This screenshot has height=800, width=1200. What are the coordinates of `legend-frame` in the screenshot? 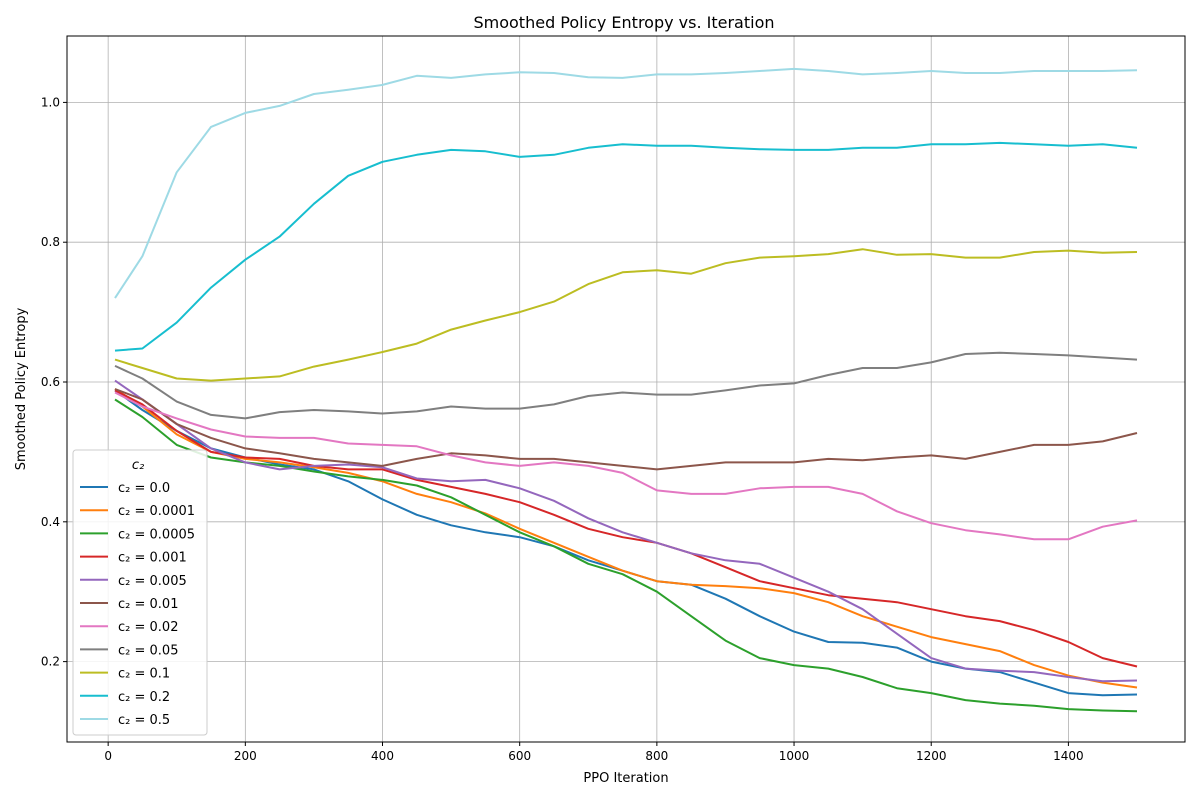 It's located at (140, 592).